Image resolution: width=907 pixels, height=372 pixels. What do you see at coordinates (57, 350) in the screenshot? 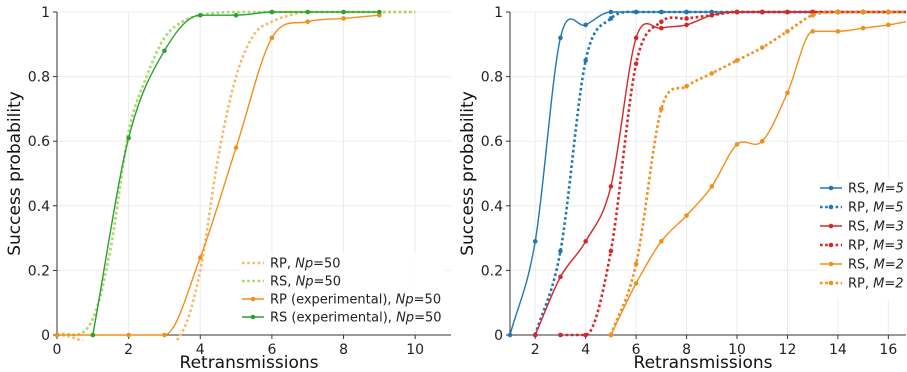
I see `x-tick-label: 0` at bounding box center [57, 350].